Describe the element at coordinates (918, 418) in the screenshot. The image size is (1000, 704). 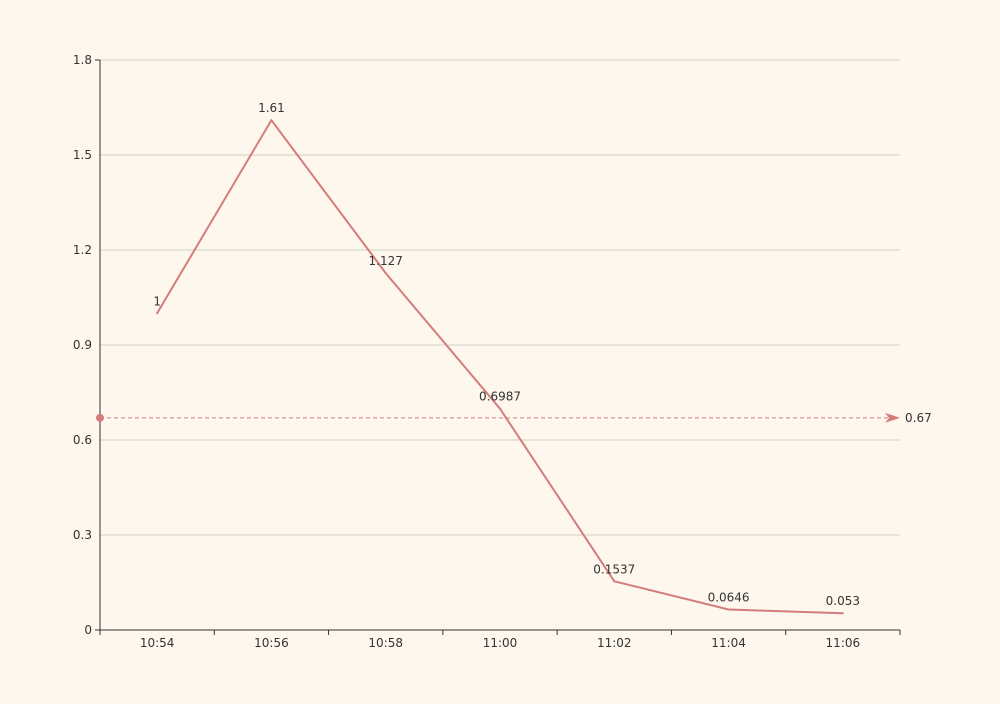
I see `reference-line-label: 0.67` at that location.